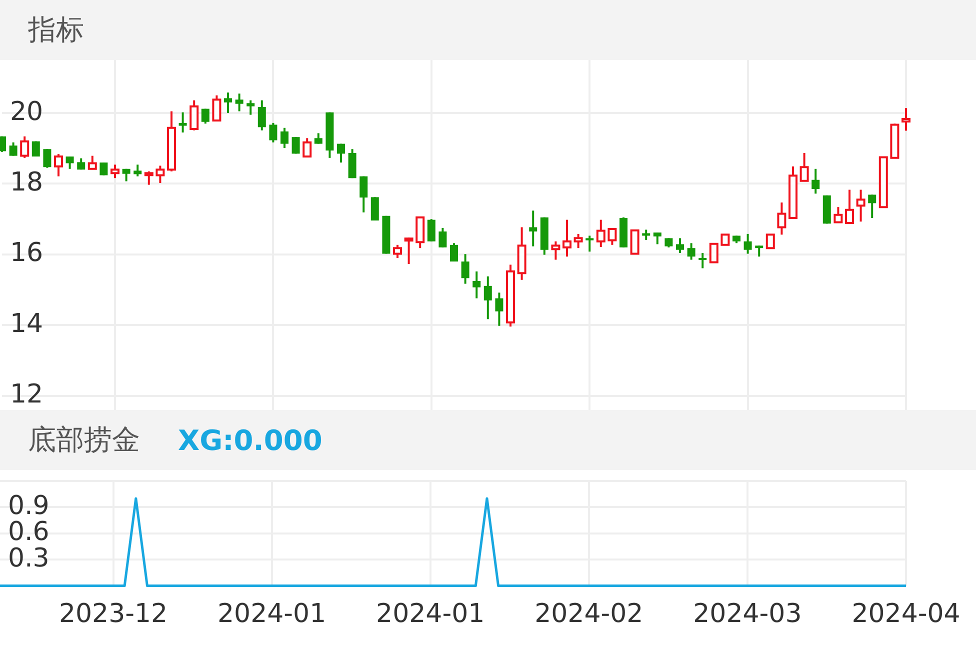 The width and height of the screenshot is (976, 649). I want to click on y-tick-label: 14, so click(27, 323).